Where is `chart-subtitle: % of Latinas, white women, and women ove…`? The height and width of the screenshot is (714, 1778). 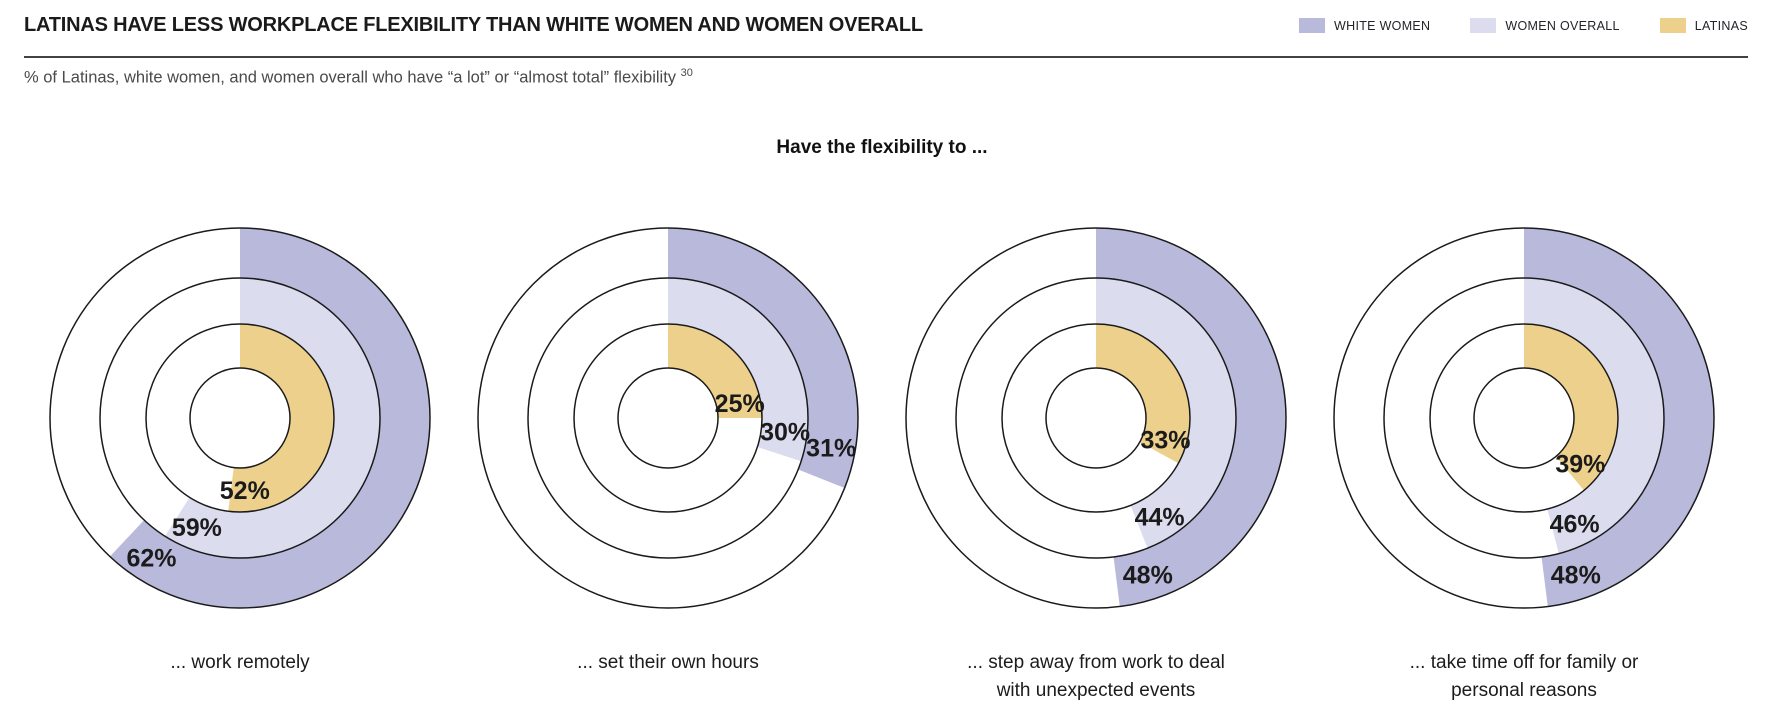
chart-subtitle: % of Latinas, white women, and women ove… is located at coordinates (358, 77).